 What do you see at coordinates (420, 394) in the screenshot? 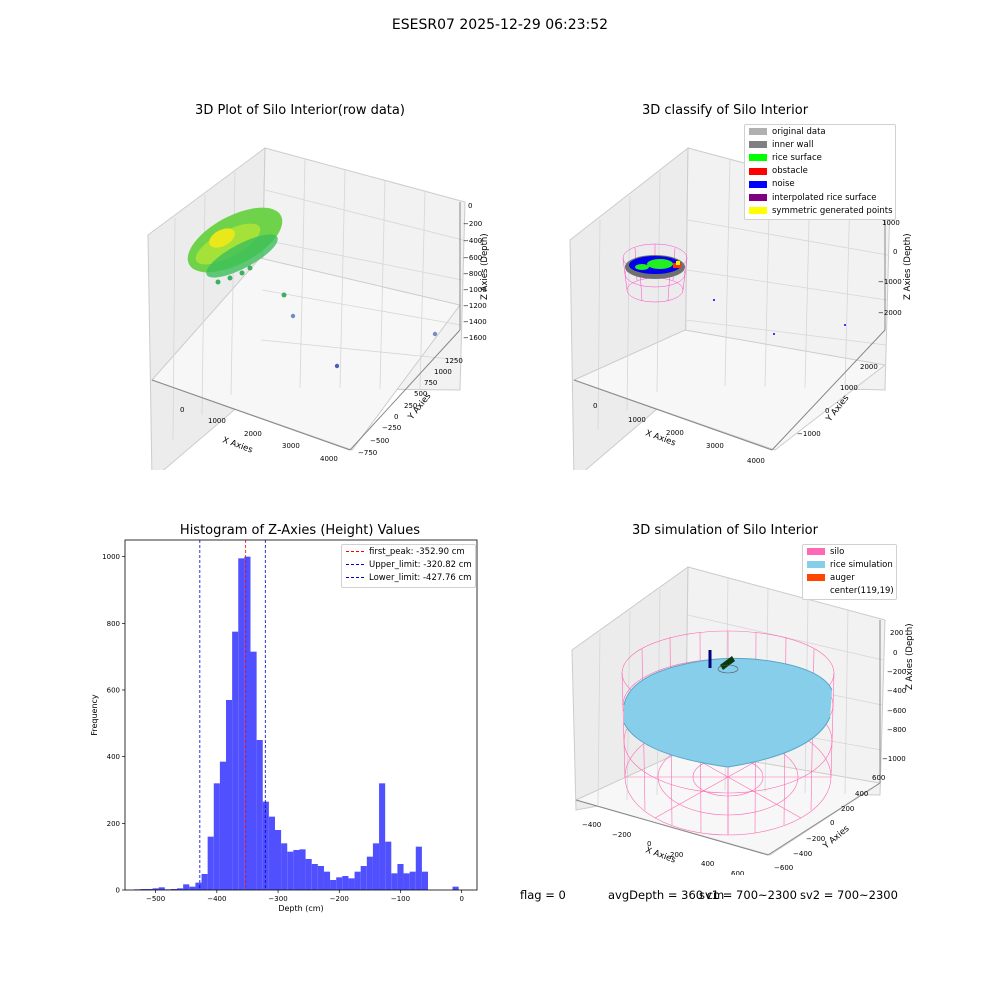
I see `plot1-ytick: 500` at bounding box center [420, 394].